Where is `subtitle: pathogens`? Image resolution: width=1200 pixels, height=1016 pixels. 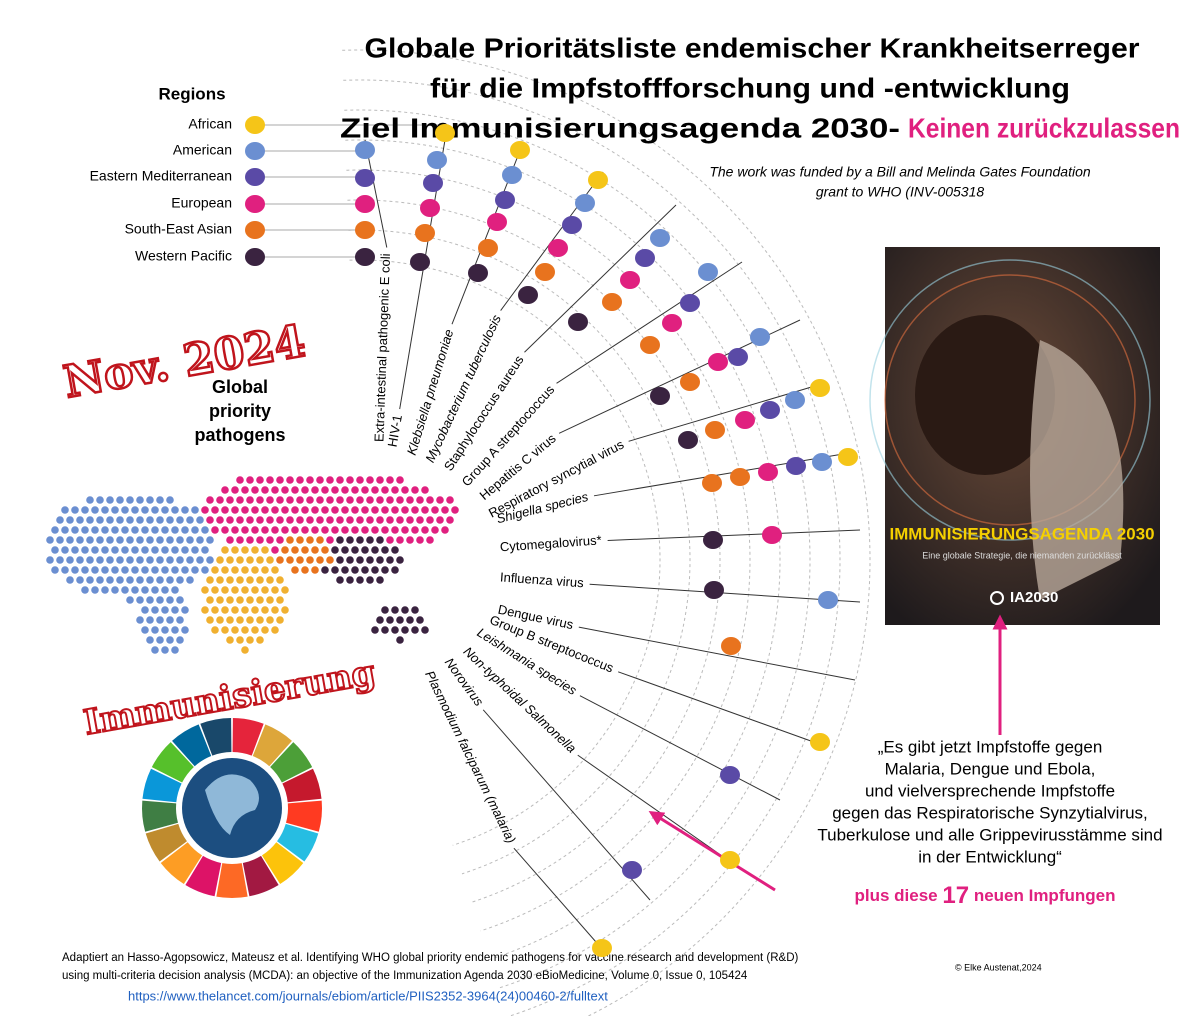 subtitle: pathogens is located at coordinates (239, 435).